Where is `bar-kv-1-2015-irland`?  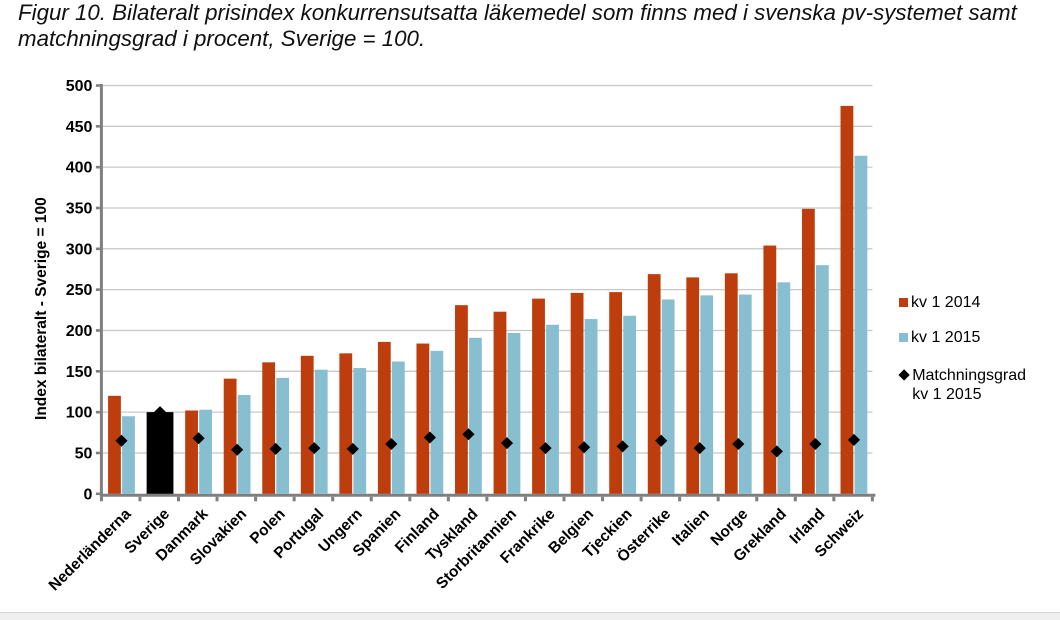
bar-kv-1-2015-irland is located at coordinates (822, 379).